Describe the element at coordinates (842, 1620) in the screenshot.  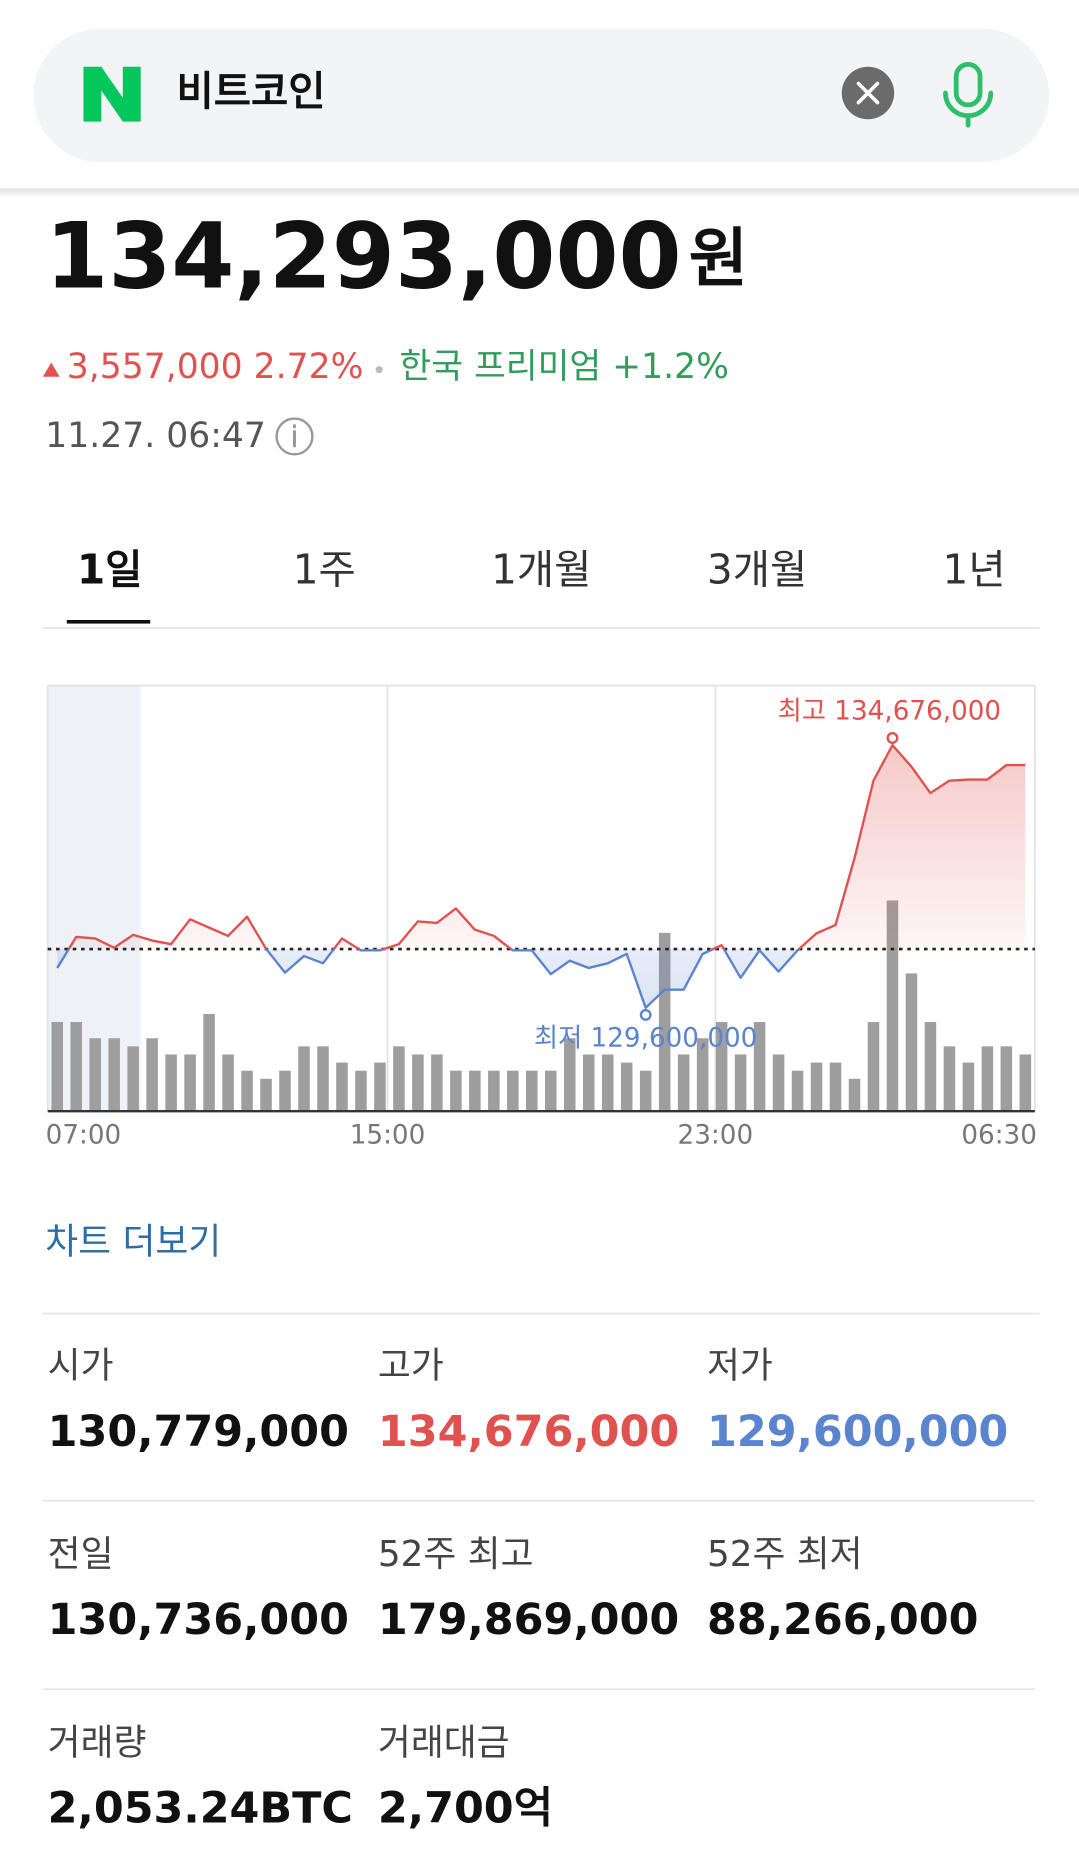
I see `stat-value: 88,266,000` at that location.